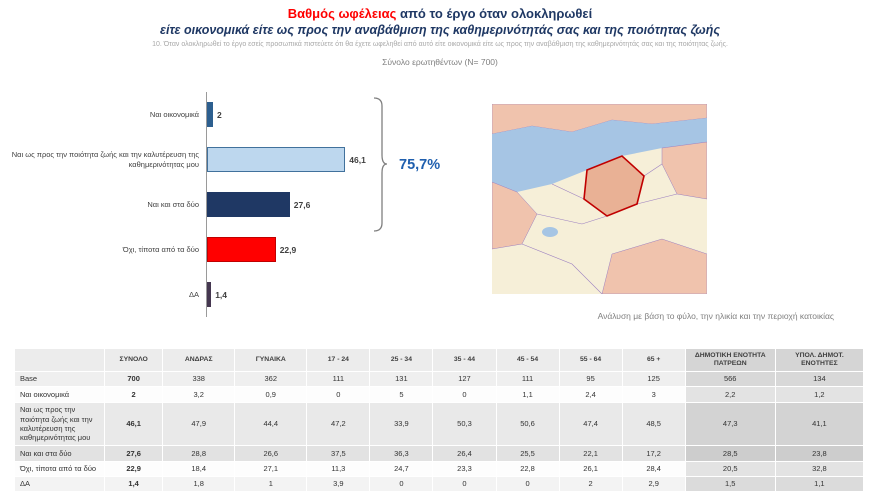 The height and width of the screenshot is (494, 880). What do you see at coordinates (271, 394) in the screenshot?
I see `value-cell: 0,9` at bounding box center [271, 394].